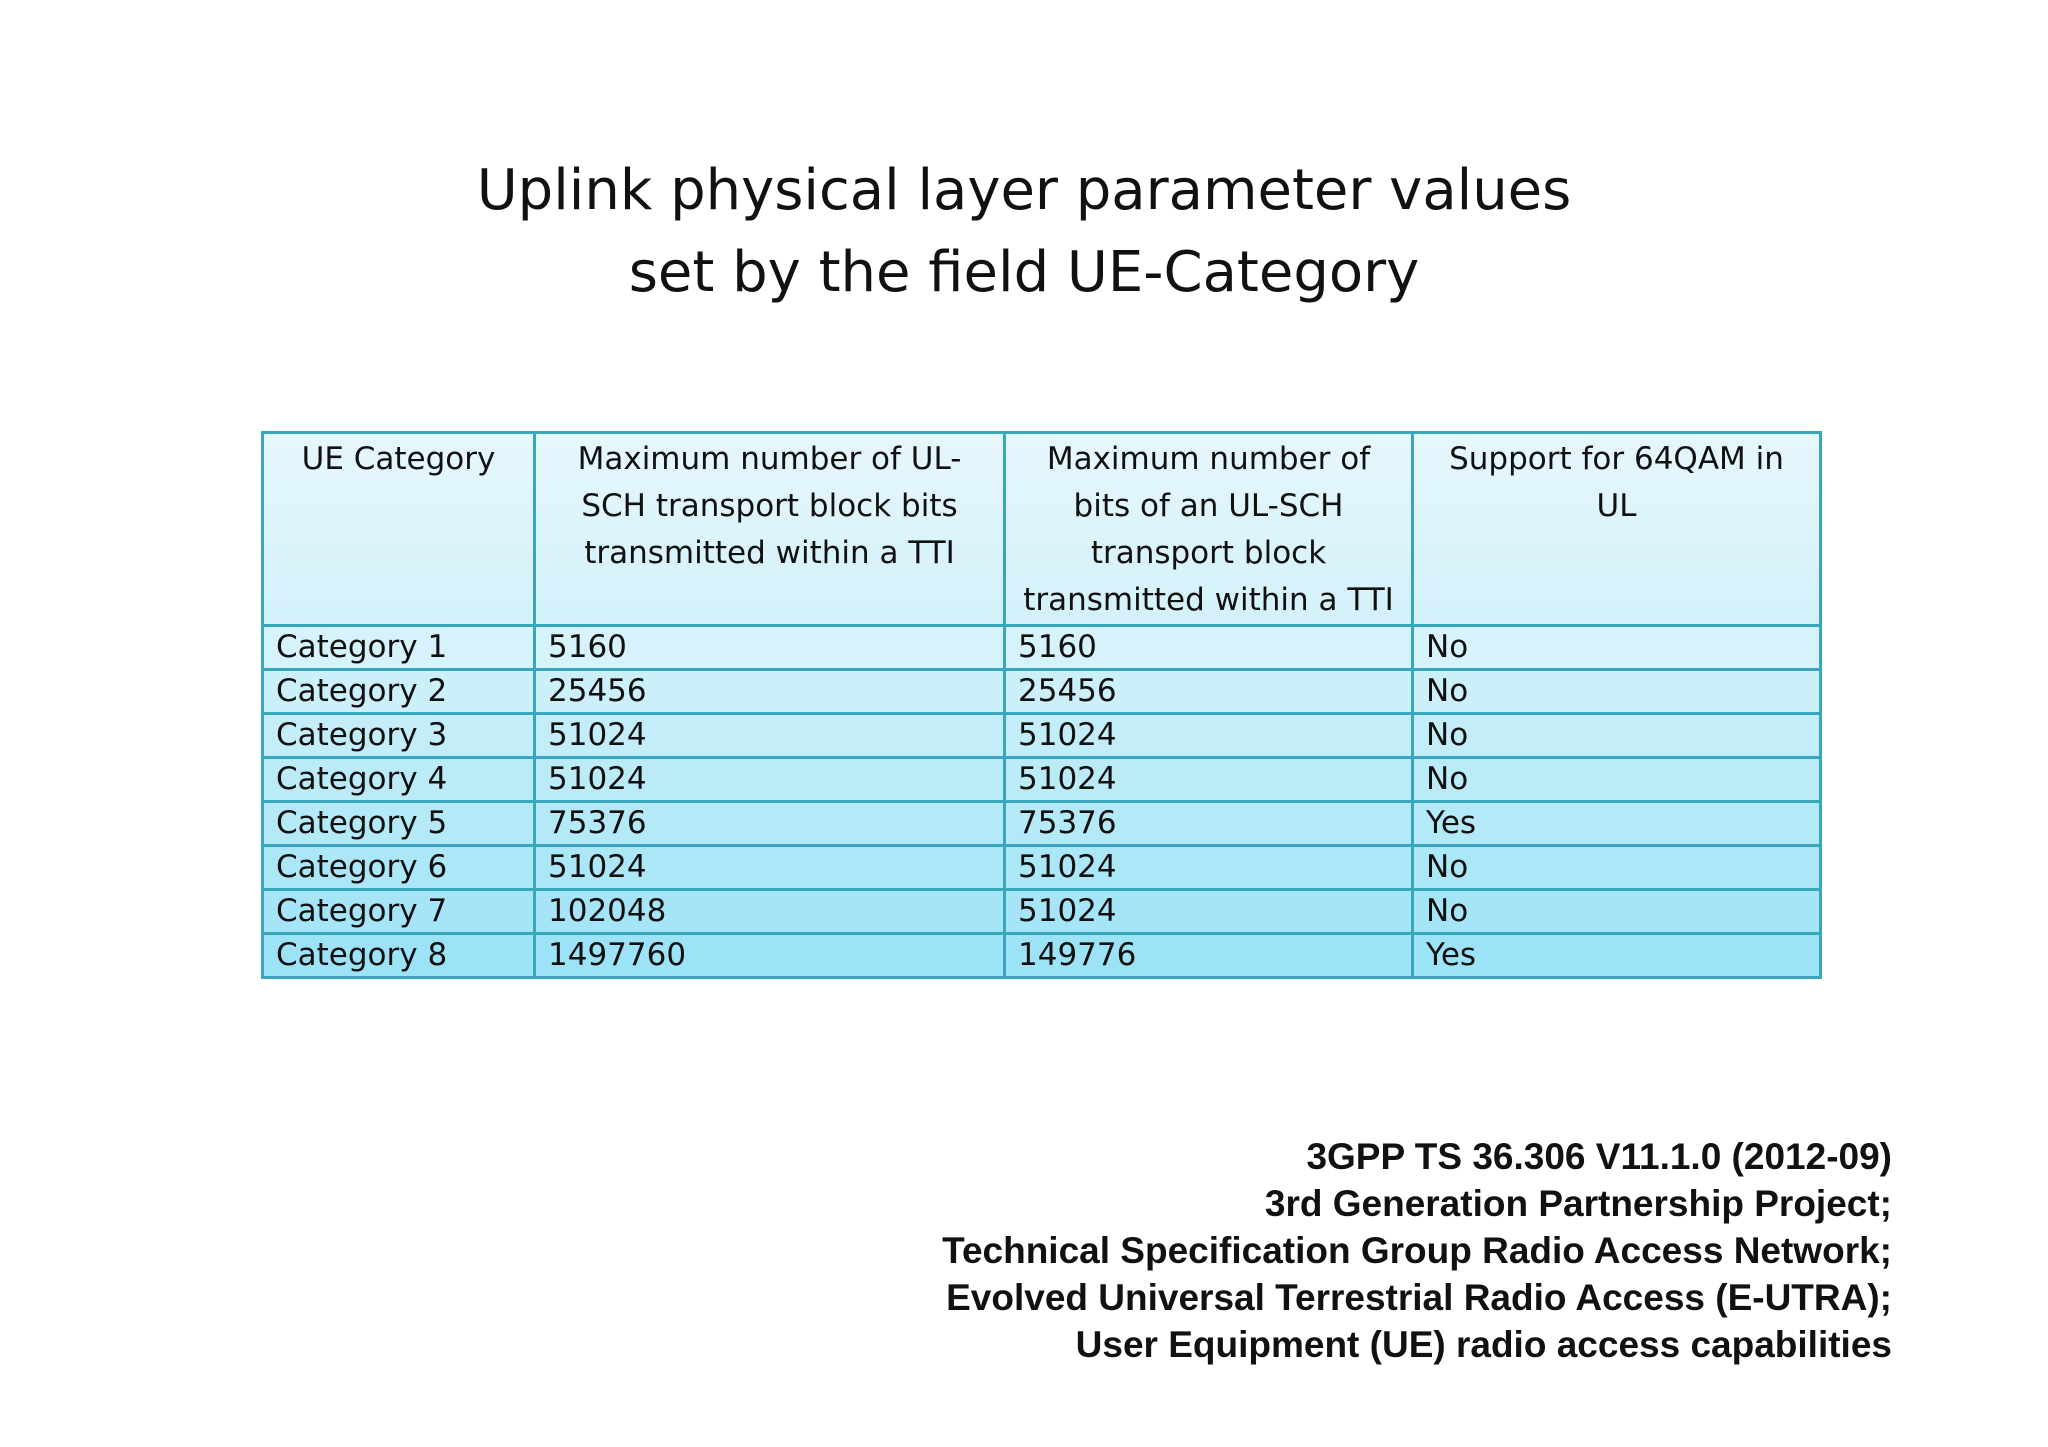  Describe the element at coordinates (1024, 190) in the screenshot. I see `slide-title-line-1: Uplink physical layer parameter values` at that location.